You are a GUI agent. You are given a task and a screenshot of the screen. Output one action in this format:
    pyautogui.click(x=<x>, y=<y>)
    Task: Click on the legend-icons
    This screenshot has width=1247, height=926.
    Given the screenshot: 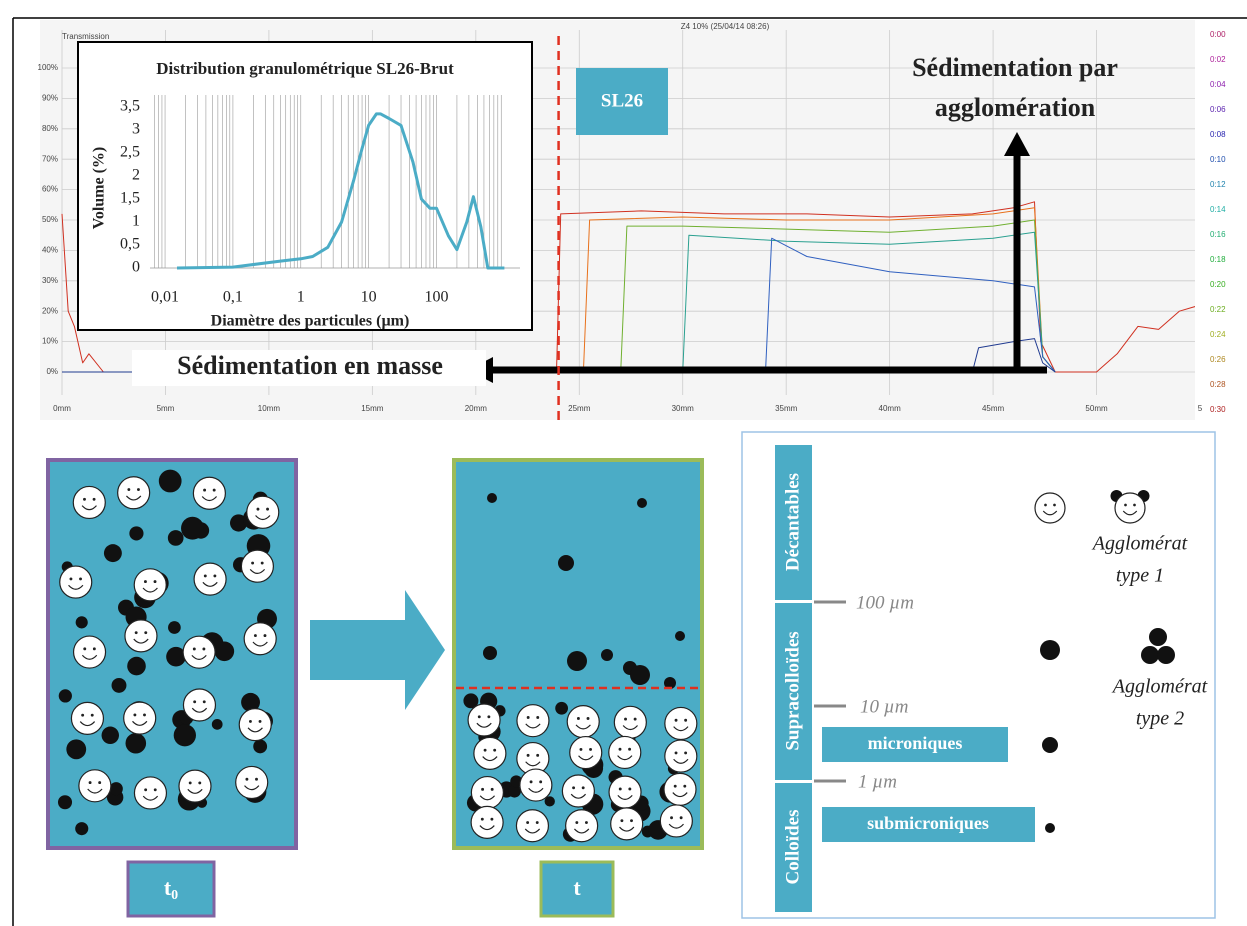 What is the action you would take?
    pyautogui.click(x=1104, y=661)
    